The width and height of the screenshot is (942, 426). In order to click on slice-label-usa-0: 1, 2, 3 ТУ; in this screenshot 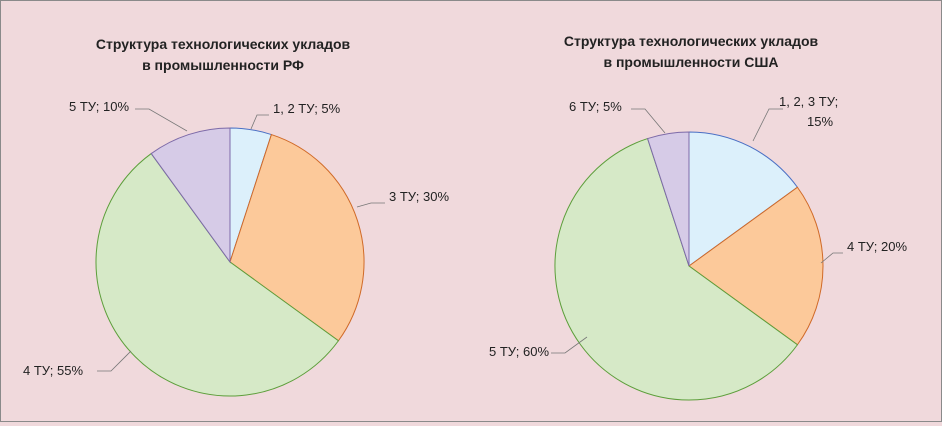, I will do `click(808, 101)`.